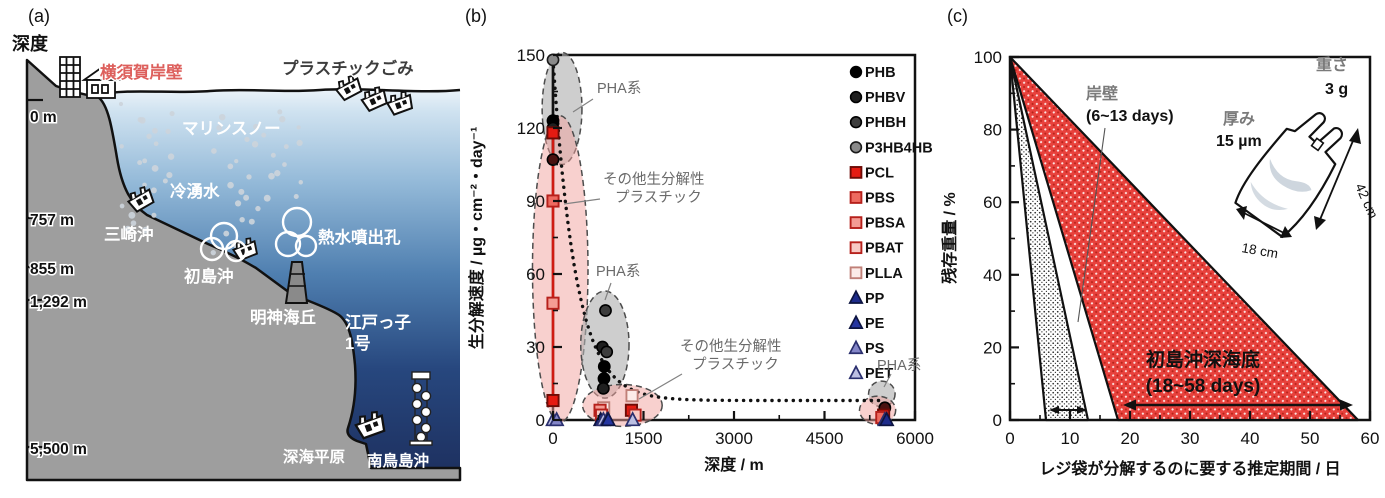  I want to click on quay-leader-line, so click(1091, 225).